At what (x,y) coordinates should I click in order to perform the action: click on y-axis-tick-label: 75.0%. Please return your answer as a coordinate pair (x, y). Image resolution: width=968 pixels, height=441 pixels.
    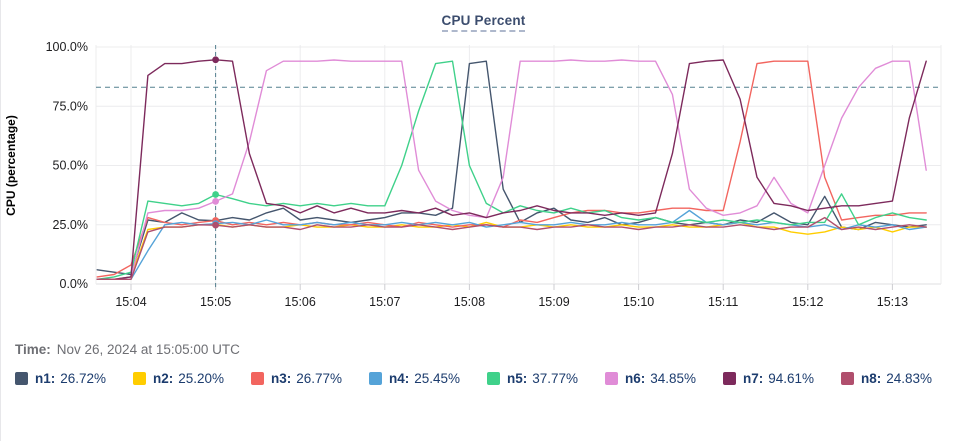
    Looking at the image, I should click on (70, 106).